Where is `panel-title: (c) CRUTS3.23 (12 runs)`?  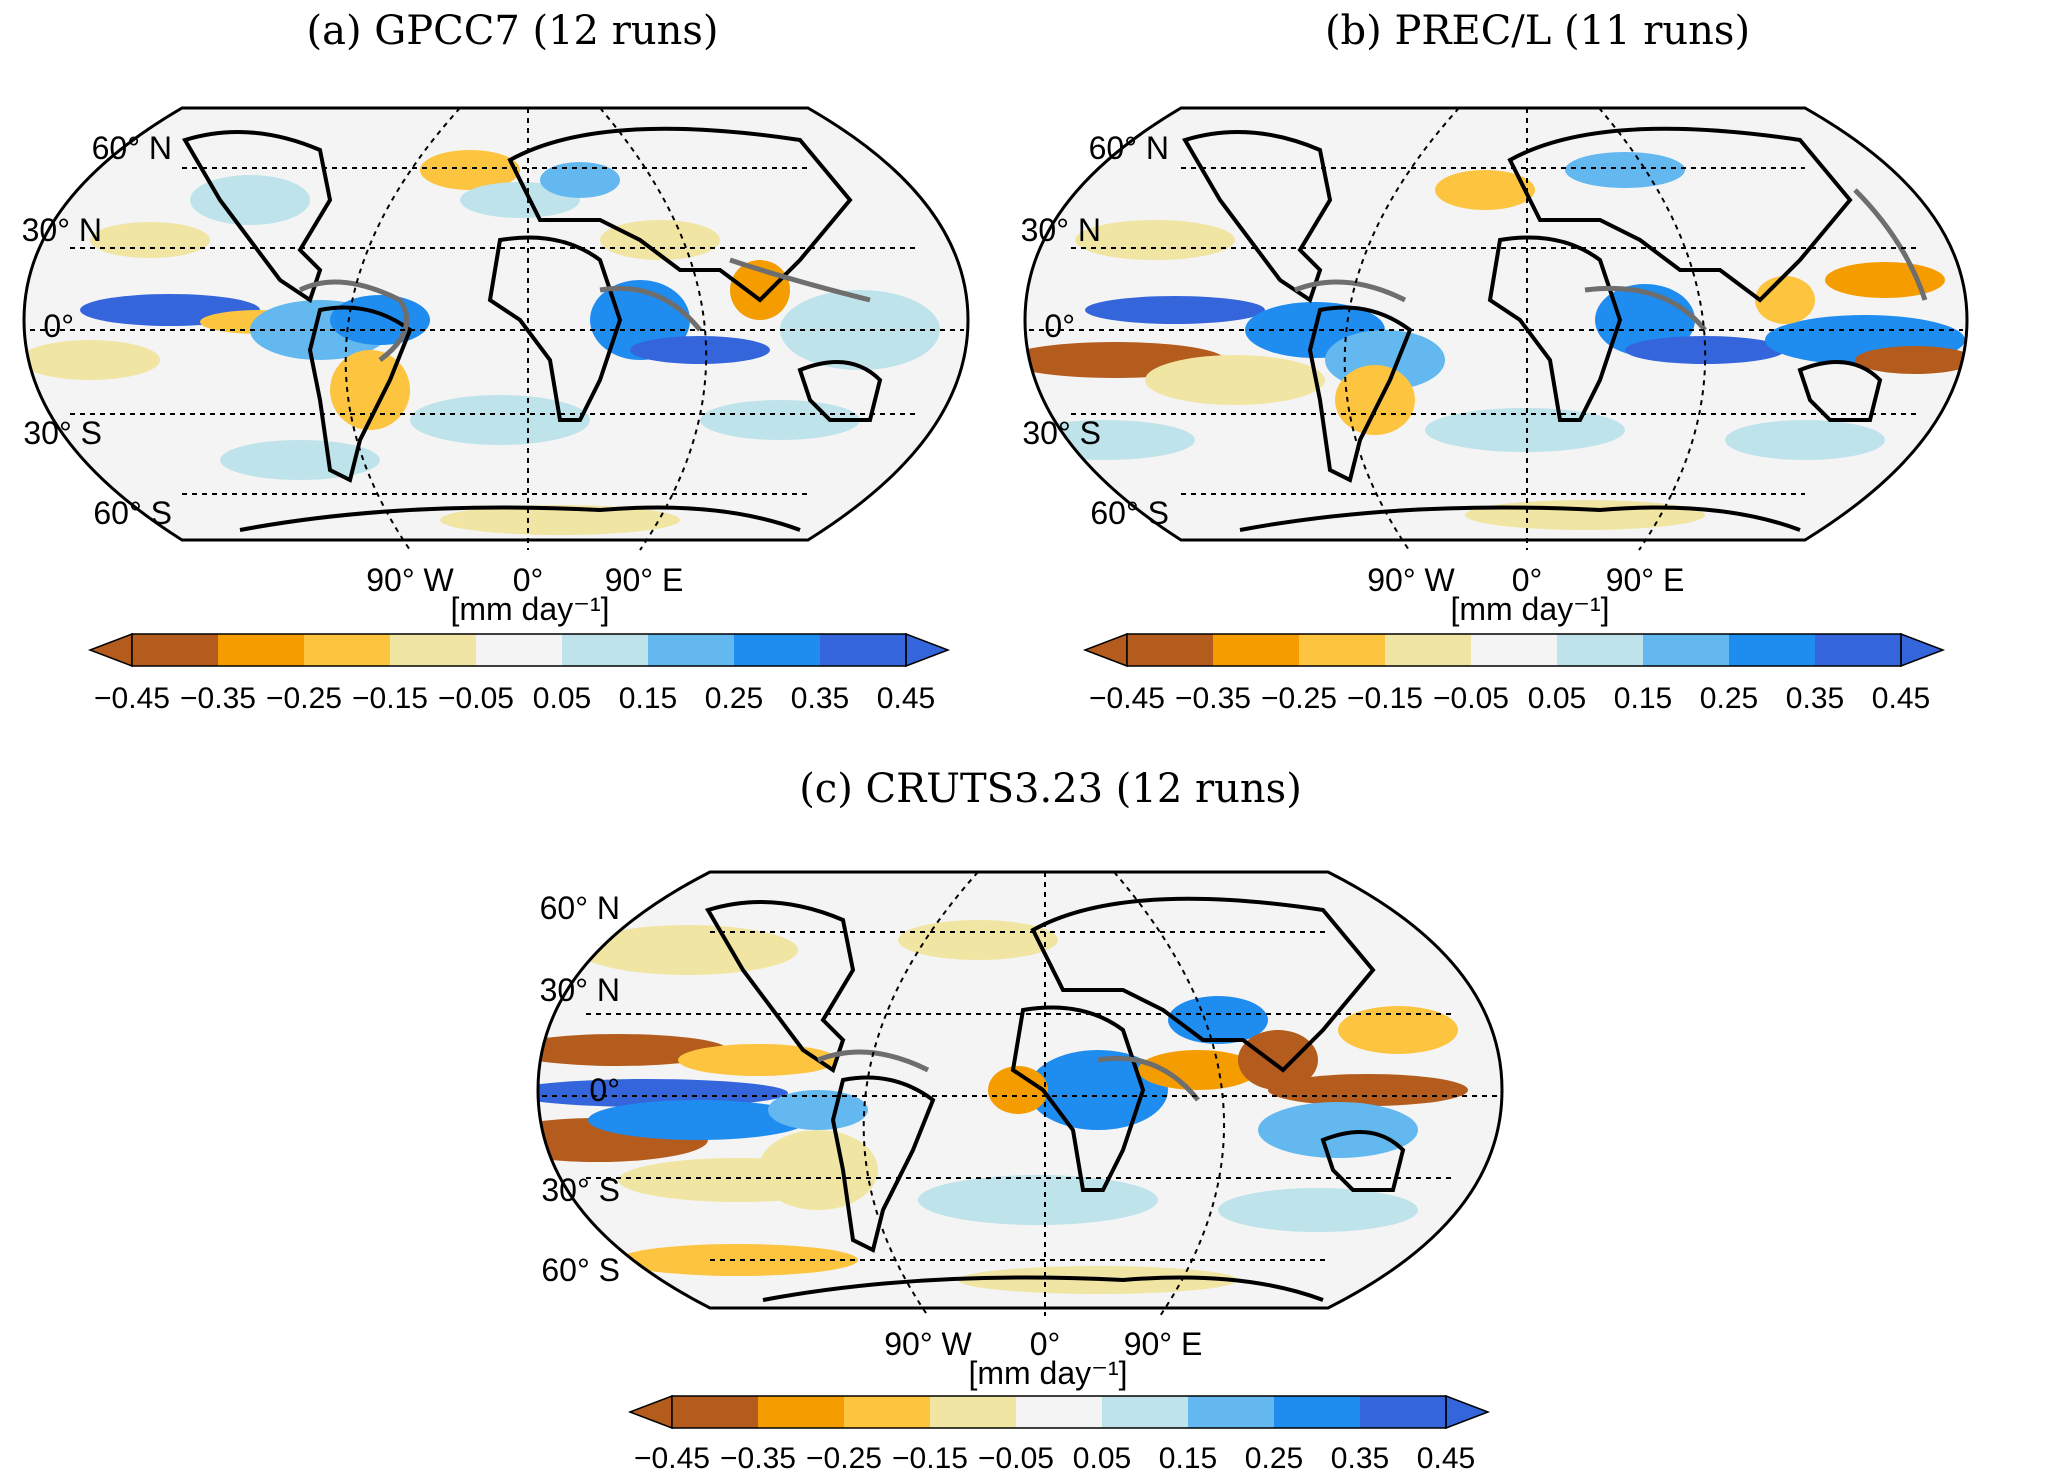 panel-title: (c) CRUTS3.23 (12 runs) is located at coordinates (1050, 789).